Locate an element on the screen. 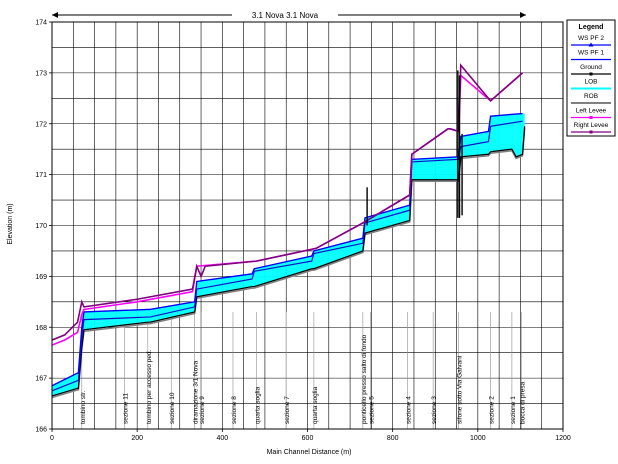  y-tick-label: 169 is located at coordinates (41, 277).